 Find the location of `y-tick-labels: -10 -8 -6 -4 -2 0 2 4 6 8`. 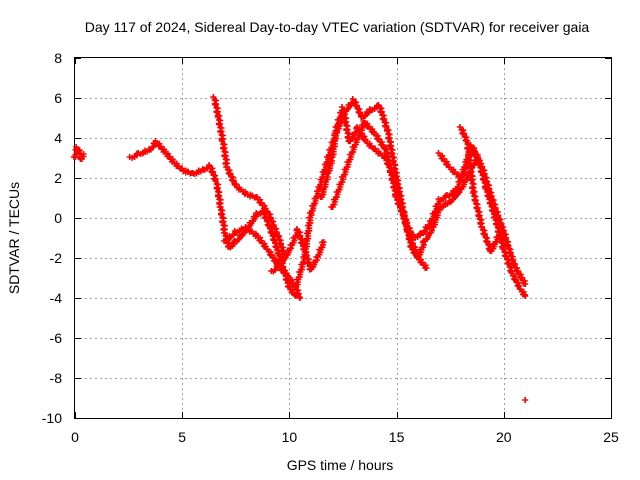

y-tick-labels: -10 -8 -6 -4 -2 0 2 4 6 8 is located at coordinates (52, 238).